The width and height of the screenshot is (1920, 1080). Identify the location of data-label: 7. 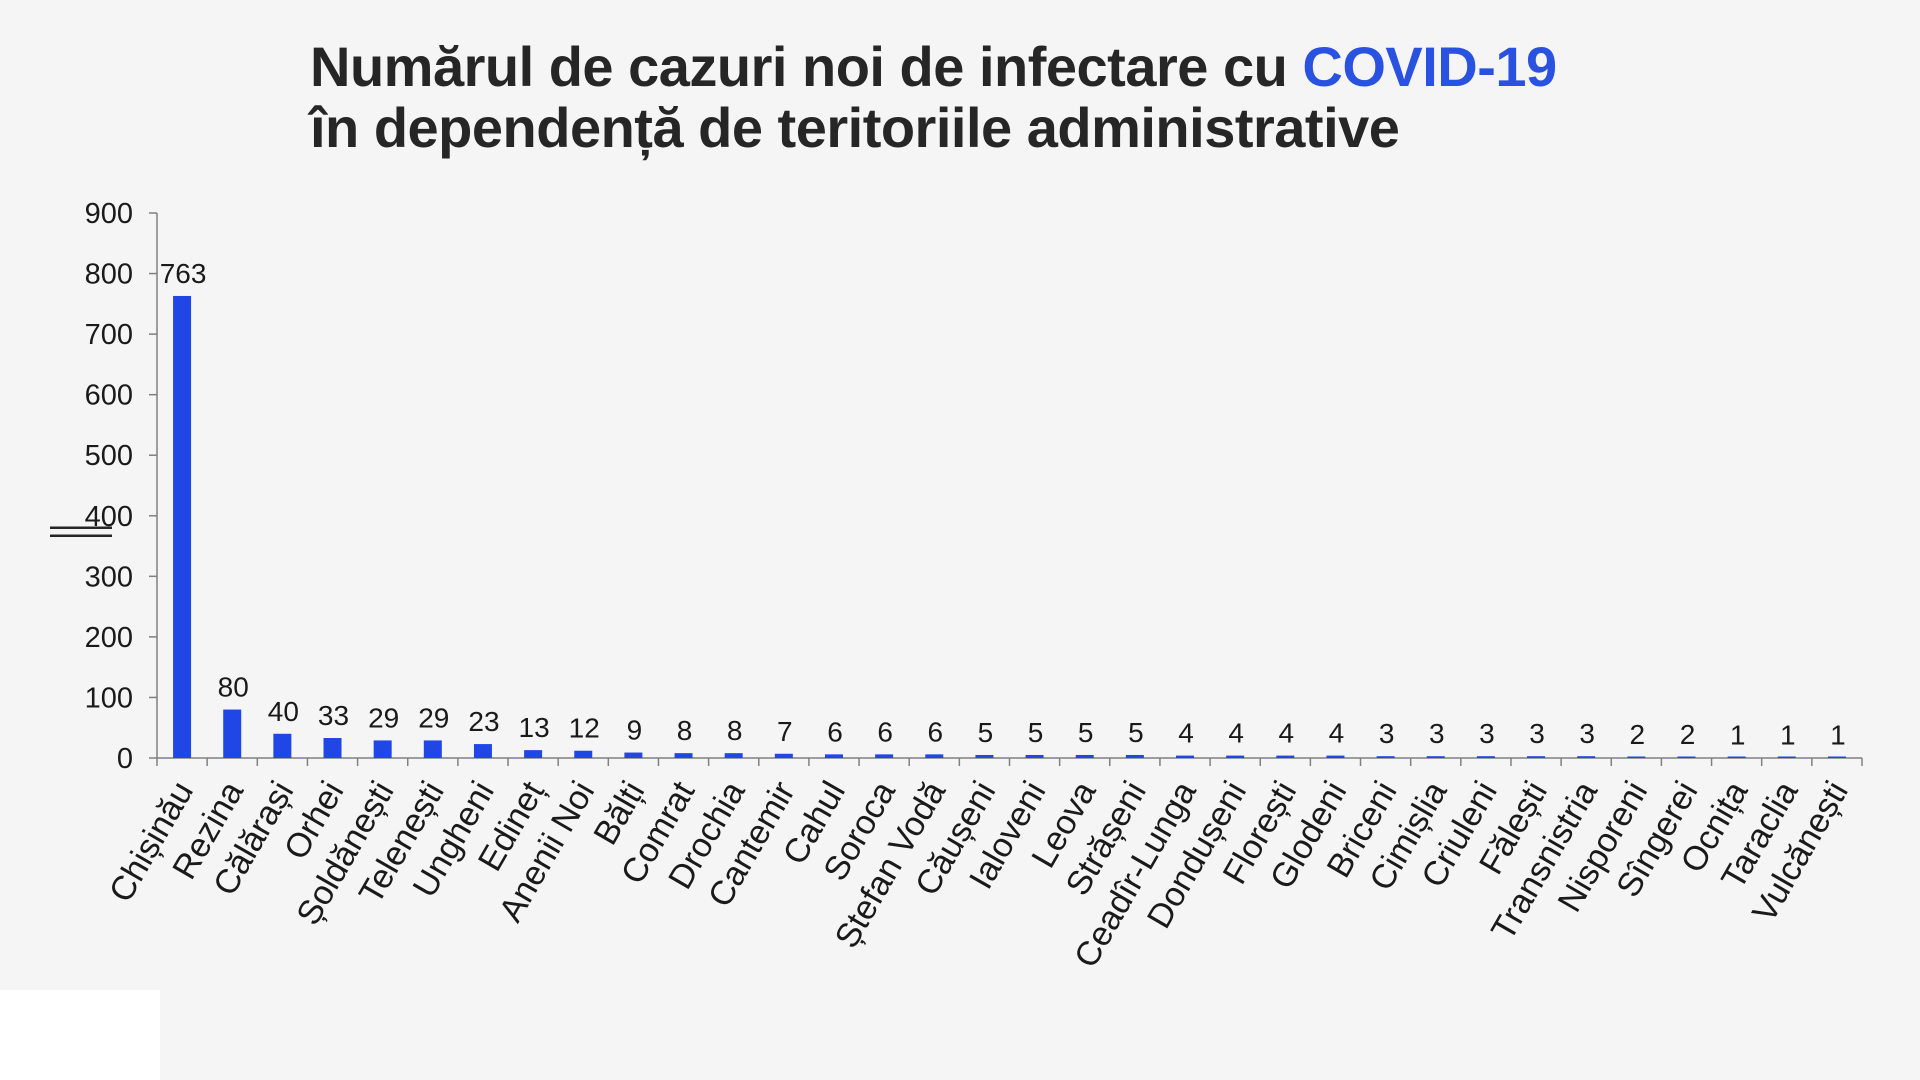
(785, 731).